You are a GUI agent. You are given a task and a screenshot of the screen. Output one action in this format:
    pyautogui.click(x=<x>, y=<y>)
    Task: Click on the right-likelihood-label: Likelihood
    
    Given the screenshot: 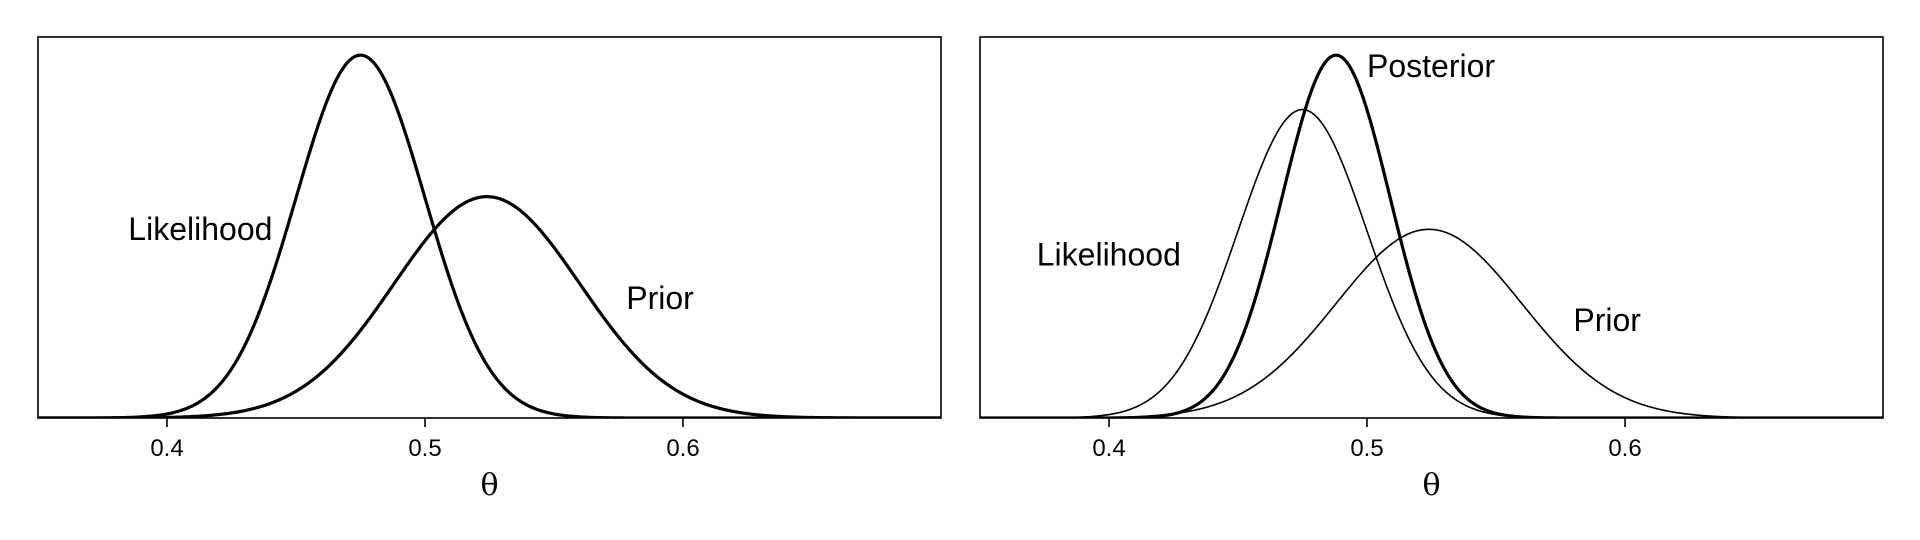 What is the action you would take?
    pyautogui.click(x=1109, y=255)
    